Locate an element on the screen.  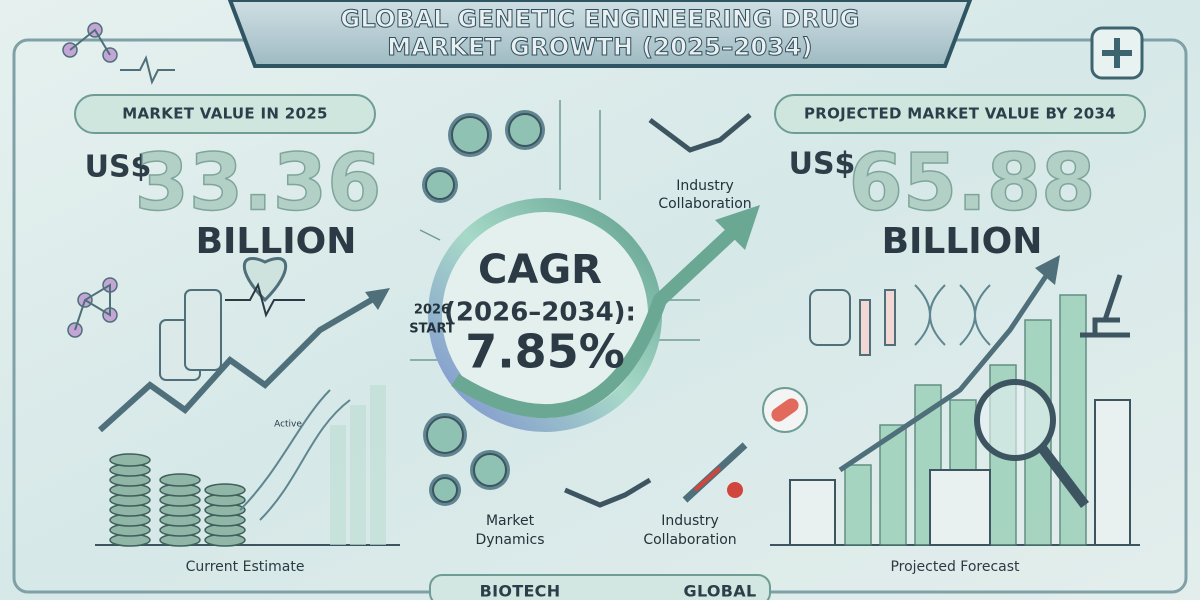
footer-tab: GLOBAL is located at coordinates (720, 591).